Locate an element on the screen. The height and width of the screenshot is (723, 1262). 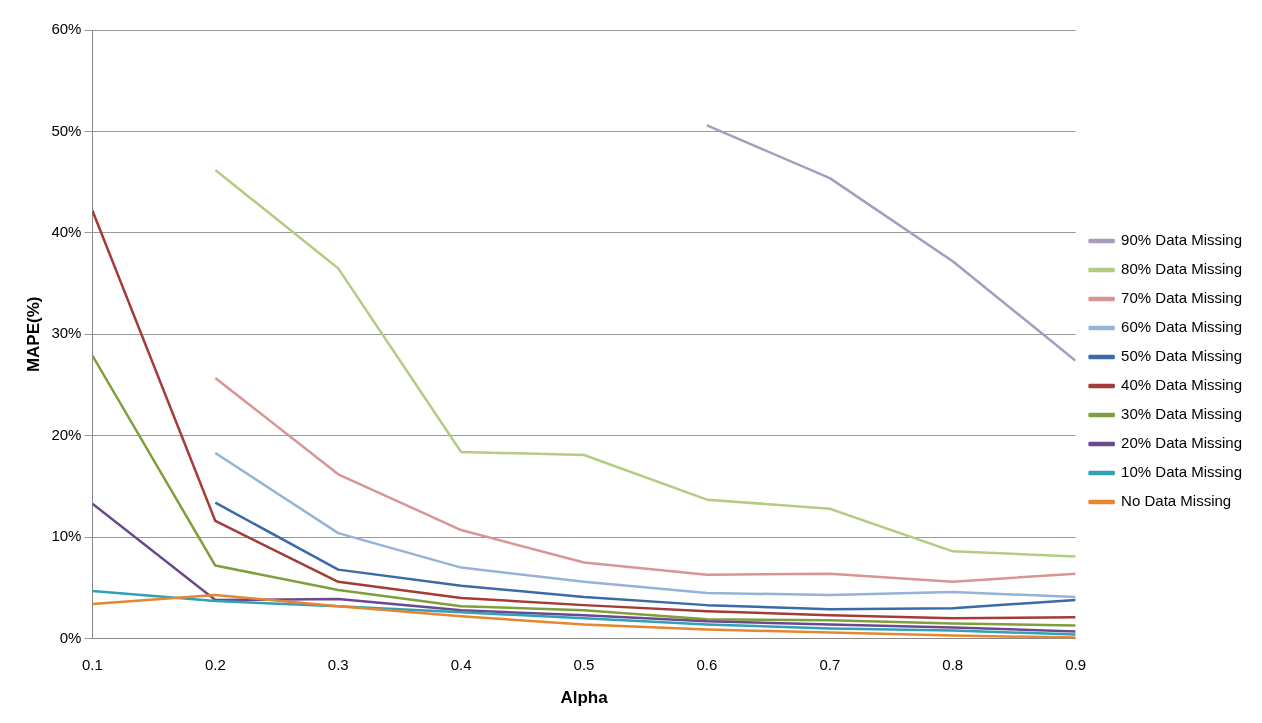
y-tick-label: 0% is located at coordinates (70, 637).